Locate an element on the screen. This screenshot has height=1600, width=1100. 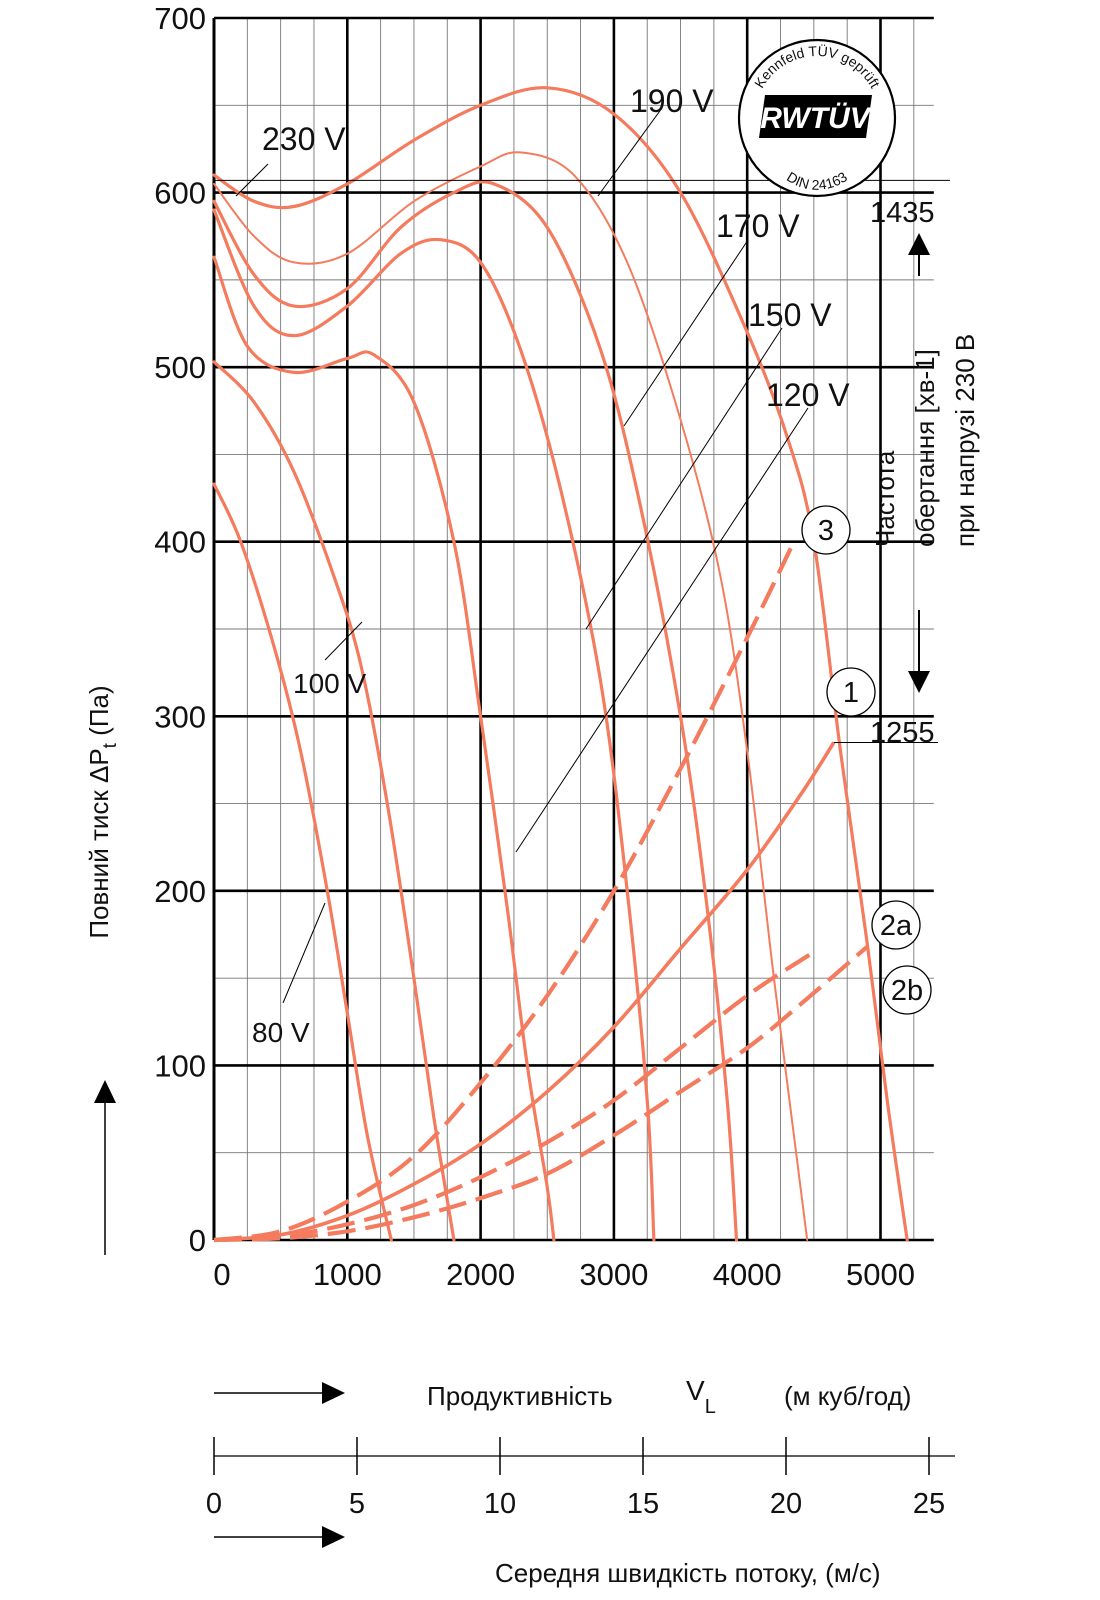
curve-label: 170 V is located at coordinates (758, 226).